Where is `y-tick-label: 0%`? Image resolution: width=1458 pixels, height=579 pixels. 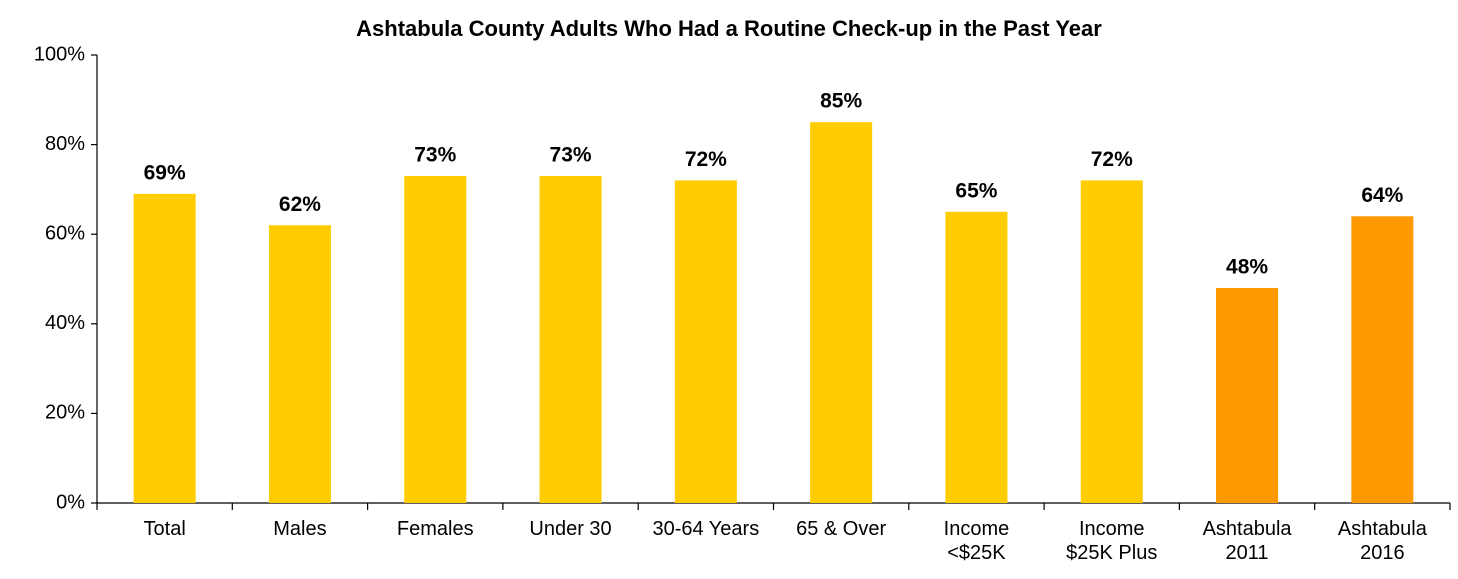 y-tick-label: 0% is located at coordinates (70, 502).